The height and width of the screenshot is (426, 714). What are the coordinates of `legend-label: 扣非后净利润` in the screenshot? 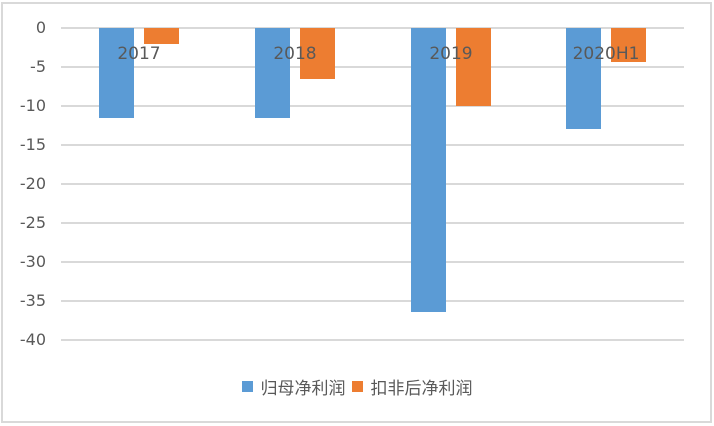 It's located at (421, 389).